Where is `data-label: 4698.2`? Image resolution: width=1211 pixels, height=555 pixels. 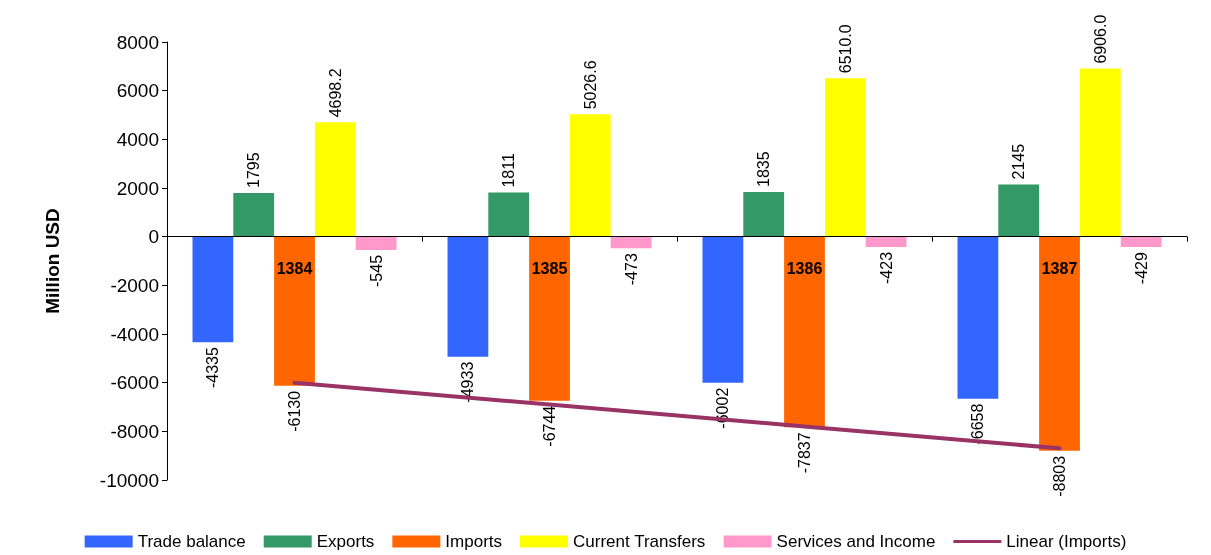 data-label: 4698.2 is located at coordinates (335, 93).